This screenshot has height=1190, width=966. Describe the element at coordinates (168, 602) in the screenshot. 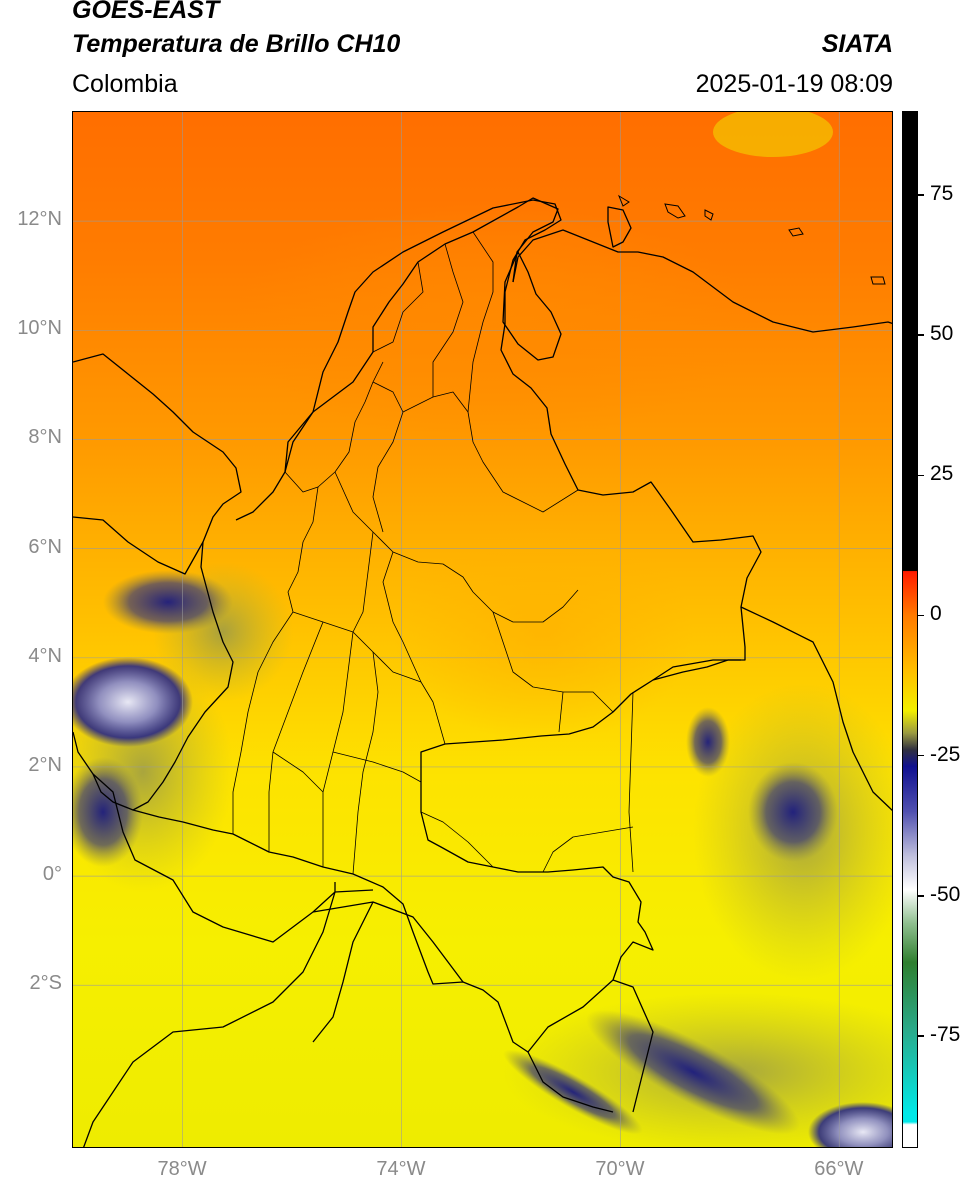

I see `convective-cell-northwest` at that location.